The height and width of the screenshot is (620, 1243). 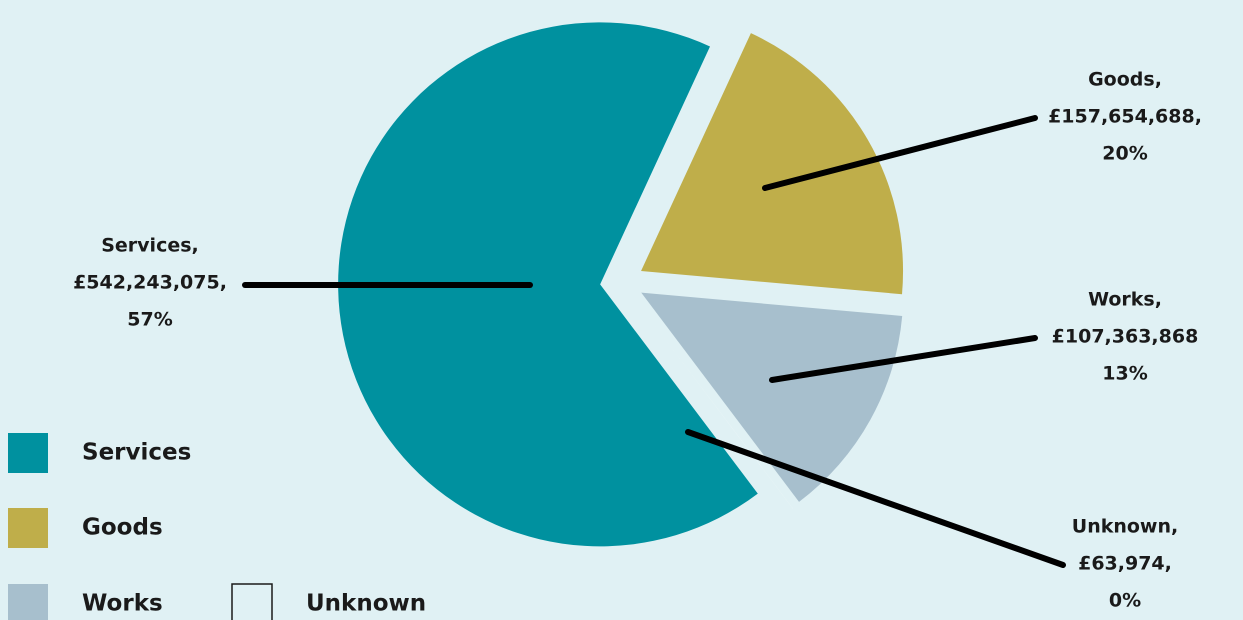 What do you see at coordinates (122, 528) in the screenshot?
I see `legend-label: Goods` at bounding box center [122, 528].